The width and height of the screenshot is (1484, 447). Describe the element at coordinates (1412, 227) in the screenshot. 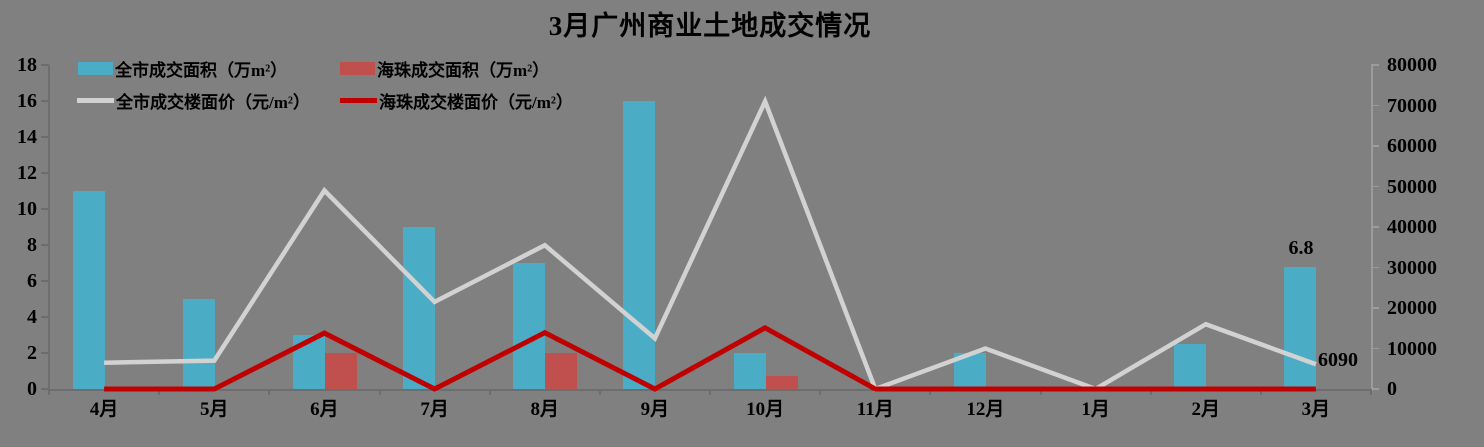

I see `y-axis-right-tick-label: 40000` at that location.